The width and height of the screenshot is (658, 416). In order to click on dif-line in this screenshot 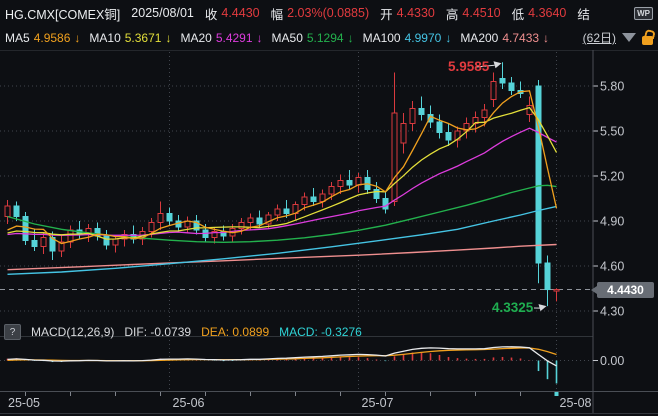, I will do `click(282, 356)`.